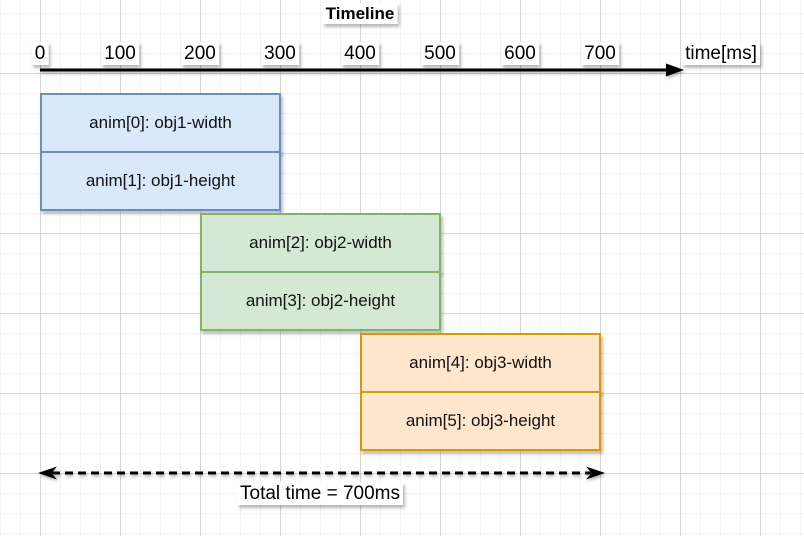 The height and width of the screenshot is (536, 804). I want to click on total-time-arrow, so click(321, 473).